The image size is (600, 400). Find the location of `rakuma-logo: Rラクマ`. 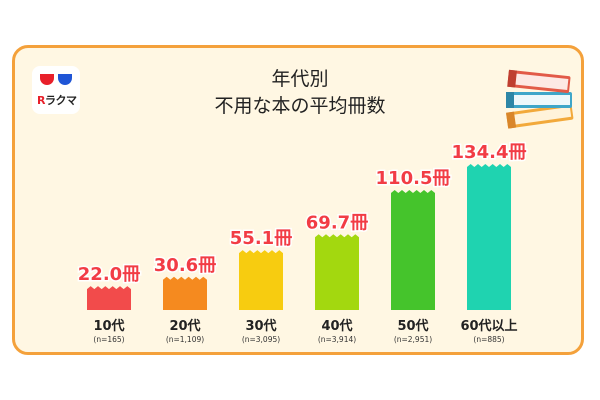

rakuma-logo: Rラクマ is located at coordinates (56, 90).